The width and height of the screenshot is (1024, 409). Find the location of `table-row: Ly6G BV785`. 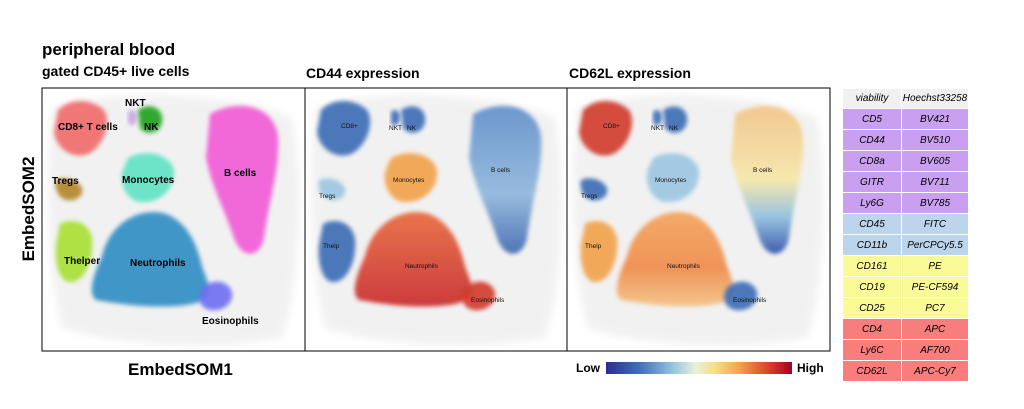

table-row: Ly6G BV785 is located at coordinates (905, 203).